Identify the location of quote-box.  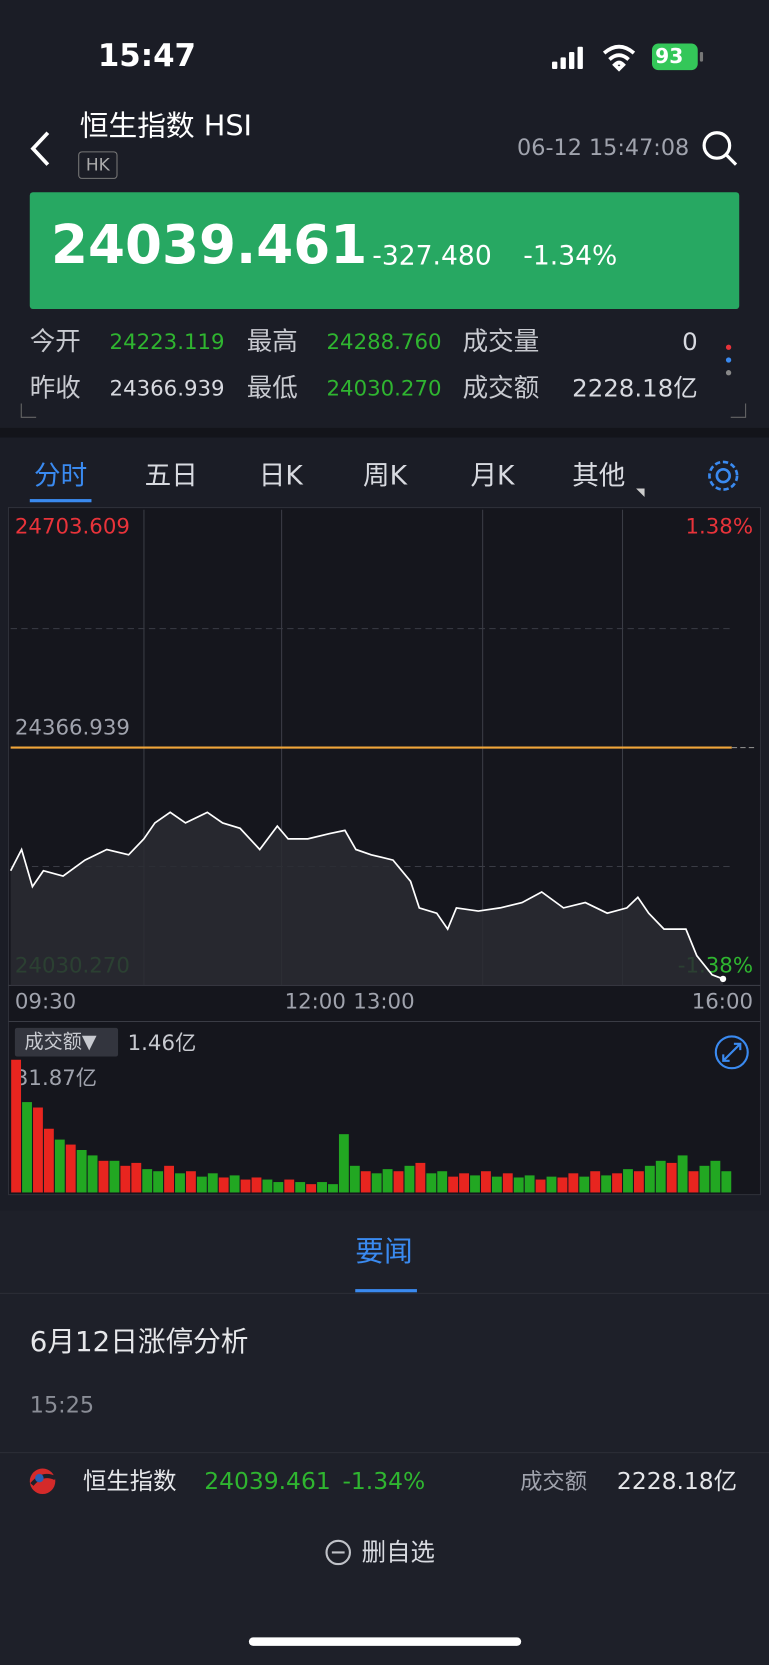
(384, 251).